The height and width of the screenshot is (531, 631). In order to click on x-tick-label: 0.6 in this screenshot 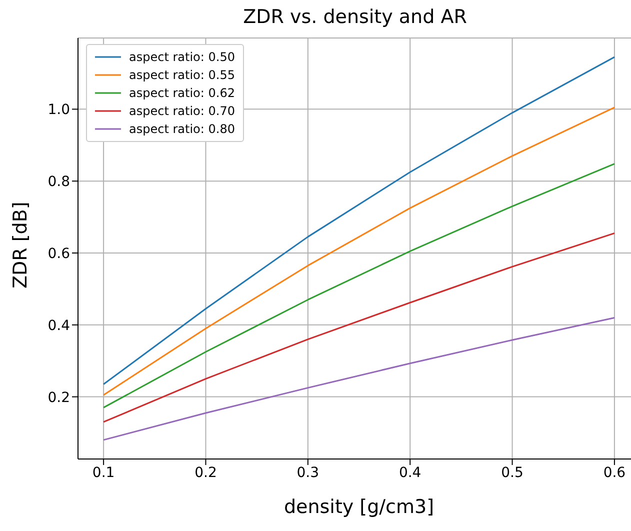, I will do `click(614, 472)`.